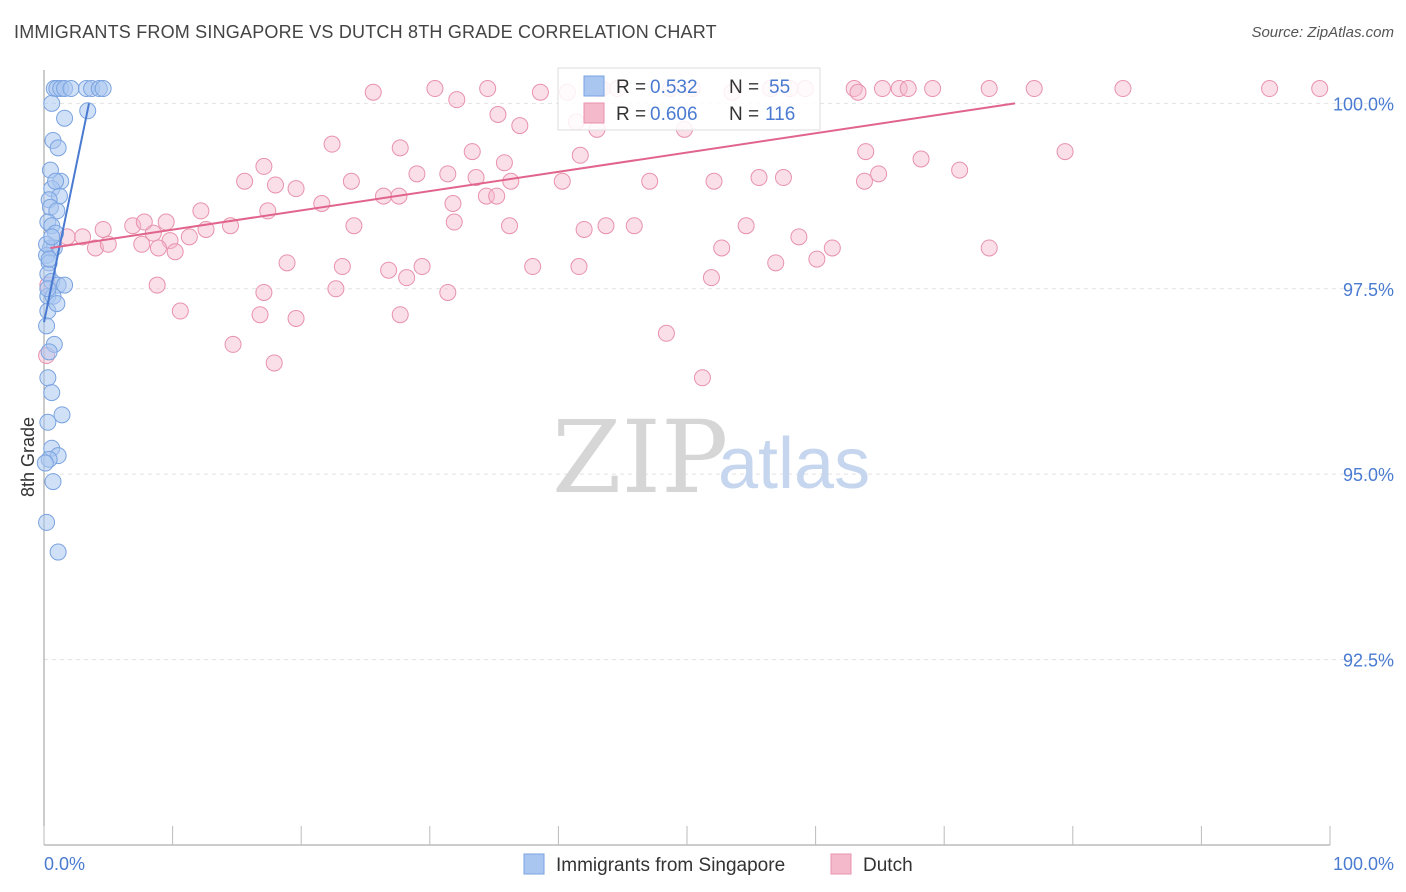  I want to click on legend-label-dutch: Dutch, so click(888, 865).